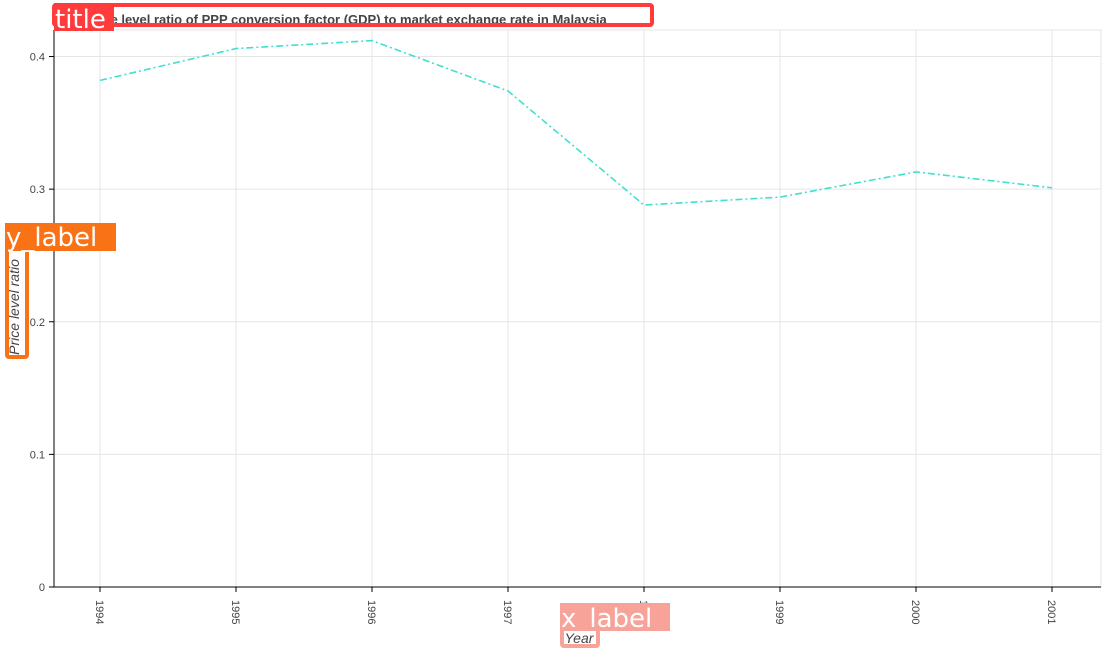 This screenshot has height=650, width=1105. Describe the element at coordinates (37, 58) in the screenshot. I see `y-tick-label: 0.4` at that location.